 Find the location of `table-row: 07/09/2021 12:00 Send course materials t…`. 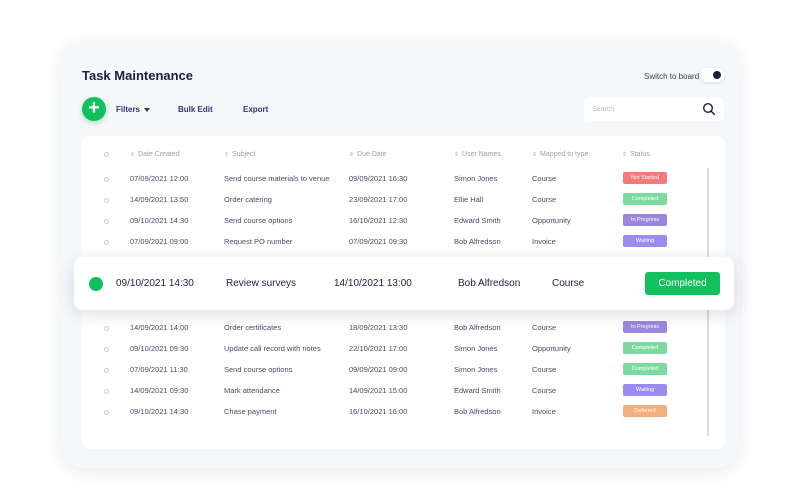

table-row: 07/09/2021 12:00 Send course materials t… is located at coordinates (403, 179).